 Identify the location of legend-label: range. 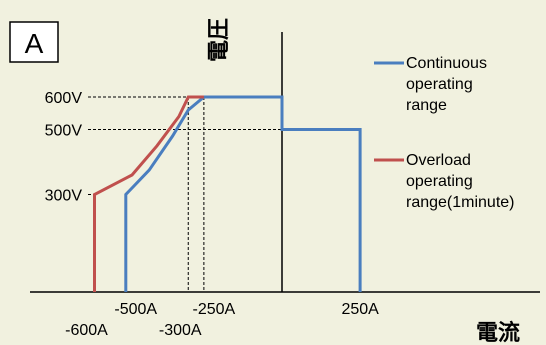
(426, 105).